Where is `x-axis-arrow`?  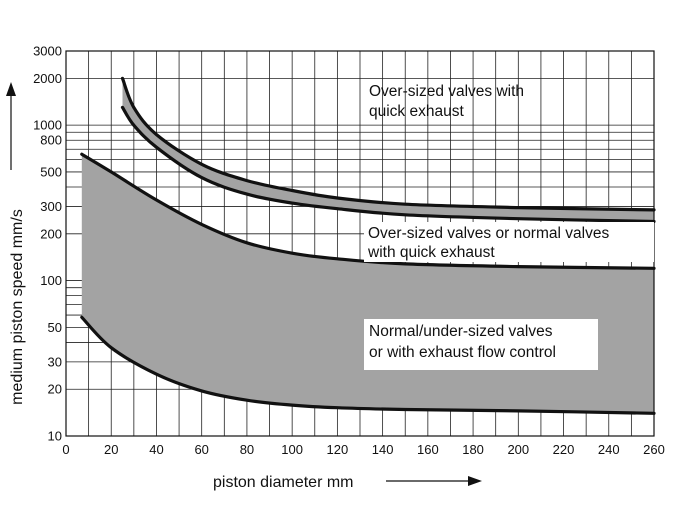
x-axis-arrow is located at coordinates (434, 481).